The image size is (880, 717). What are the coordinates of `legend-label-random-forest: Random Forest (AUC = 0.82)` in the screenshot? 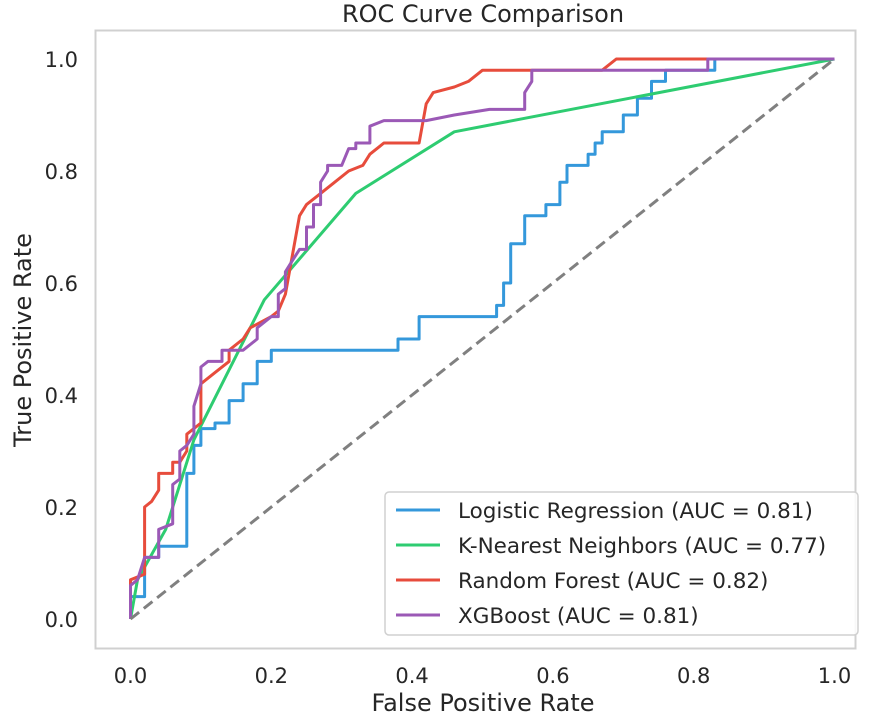 It's located at (613, 581).